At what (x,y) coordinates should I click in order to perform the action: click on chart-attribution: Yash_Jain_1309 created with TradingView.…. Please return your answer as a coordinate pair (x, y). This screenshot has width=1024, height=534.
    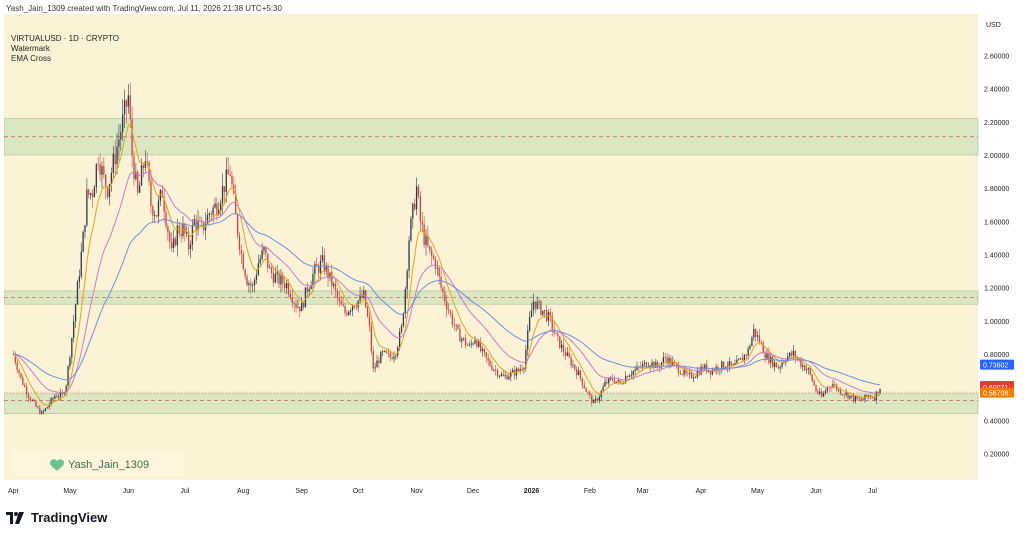
    Looking at the image, I should click on (144, 8).